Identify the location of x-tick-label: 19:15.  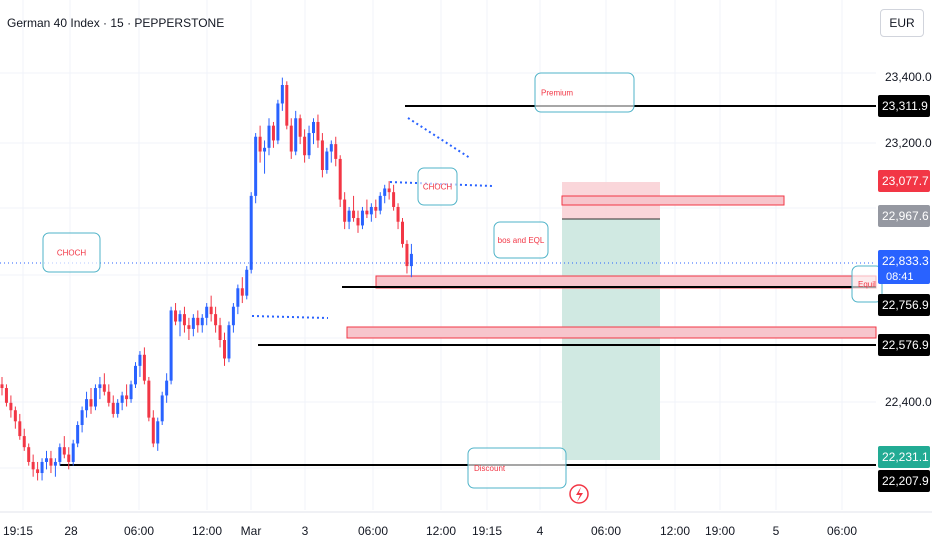
(18, 531).